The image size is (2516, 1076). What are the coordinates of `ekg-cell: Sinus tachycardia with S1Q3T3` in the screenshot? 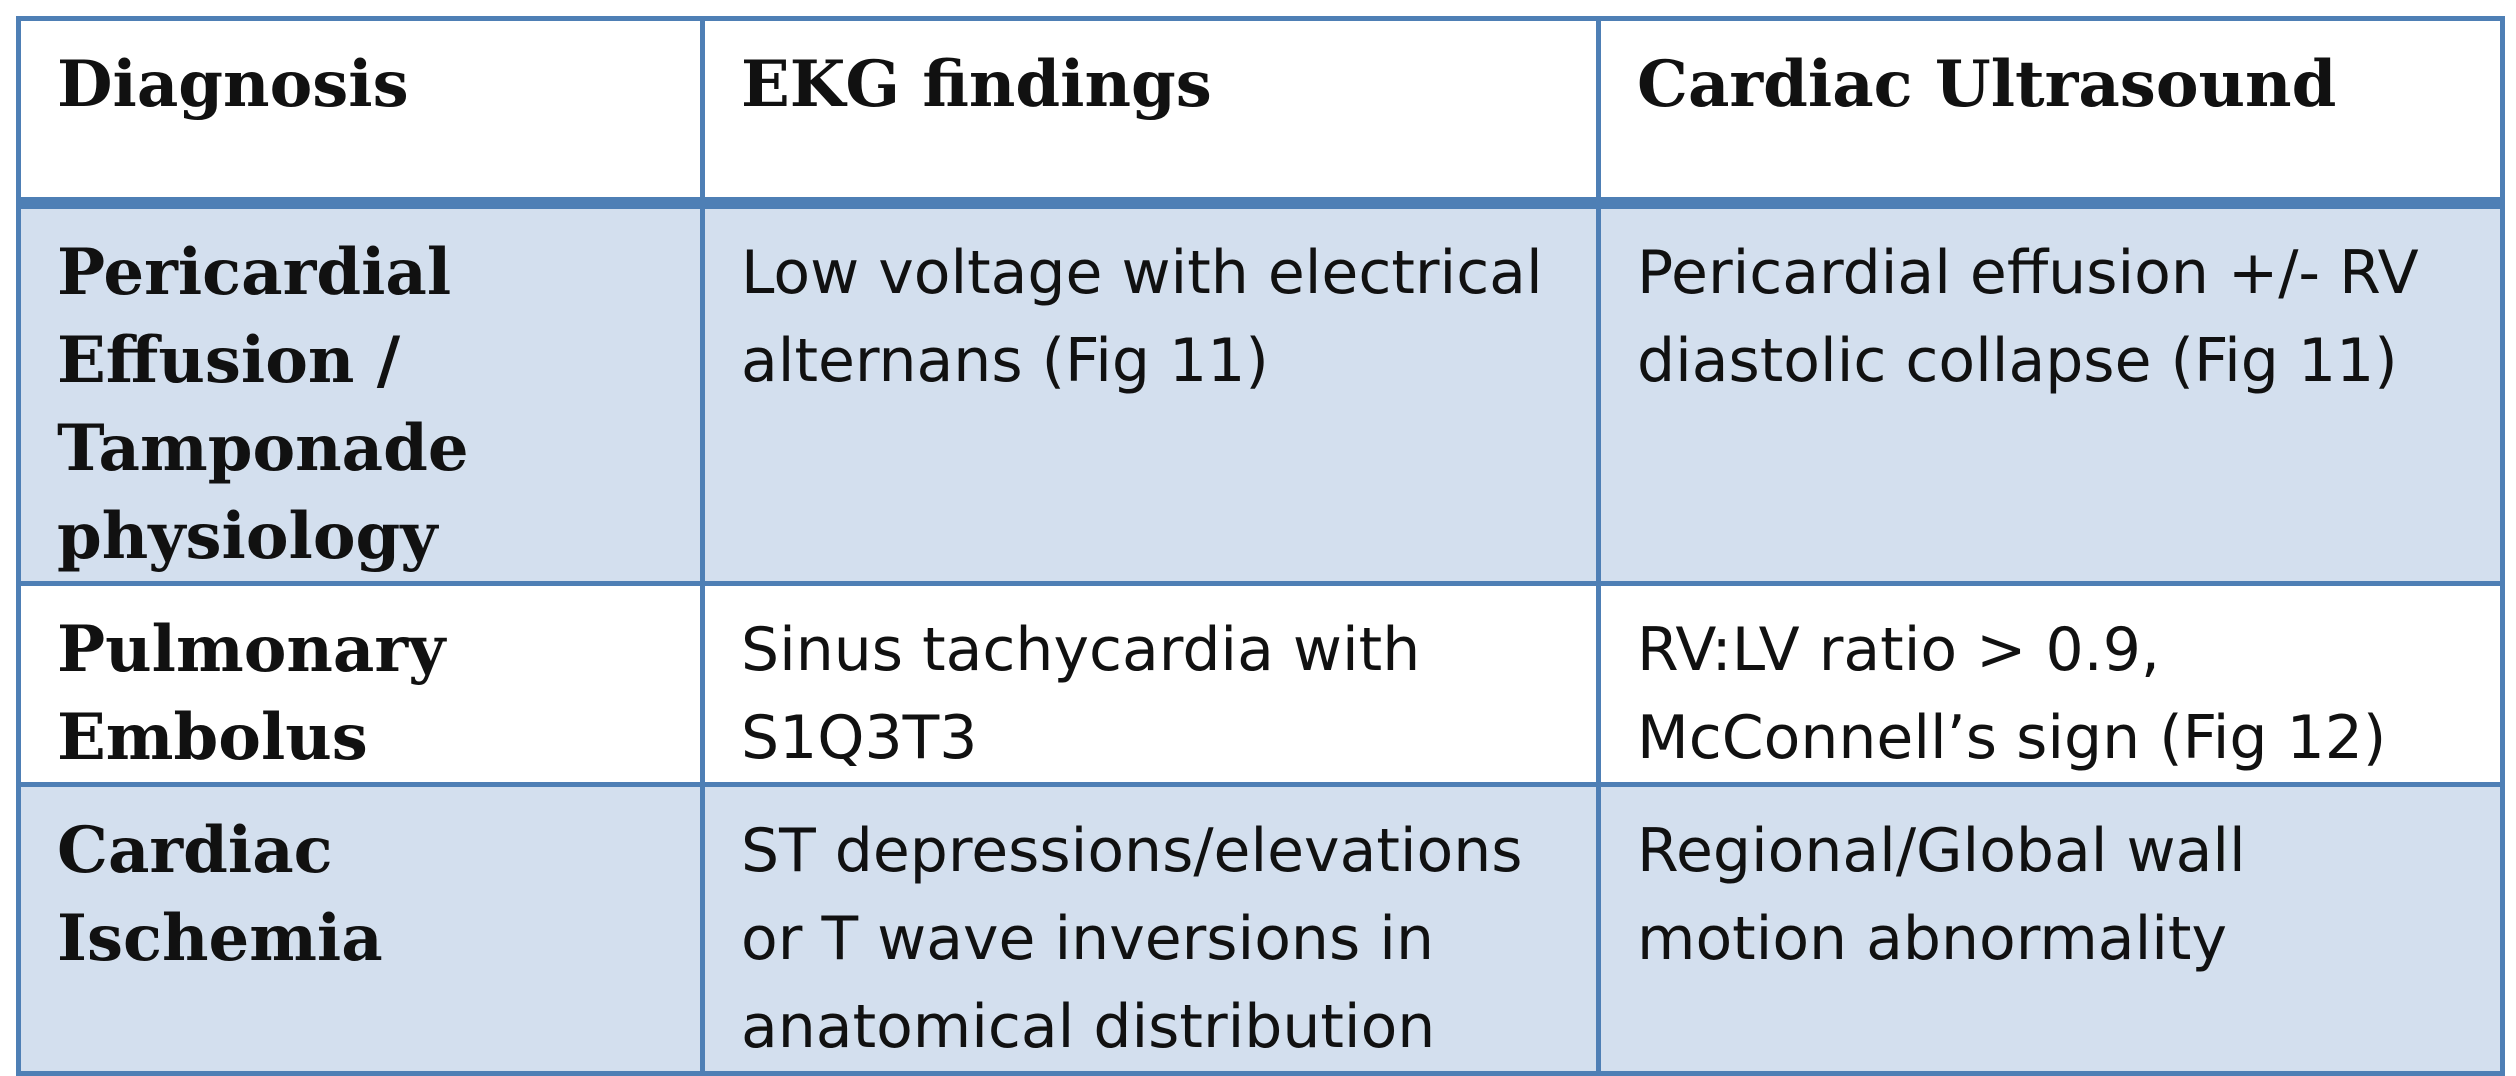 It's located at (1150, 683).